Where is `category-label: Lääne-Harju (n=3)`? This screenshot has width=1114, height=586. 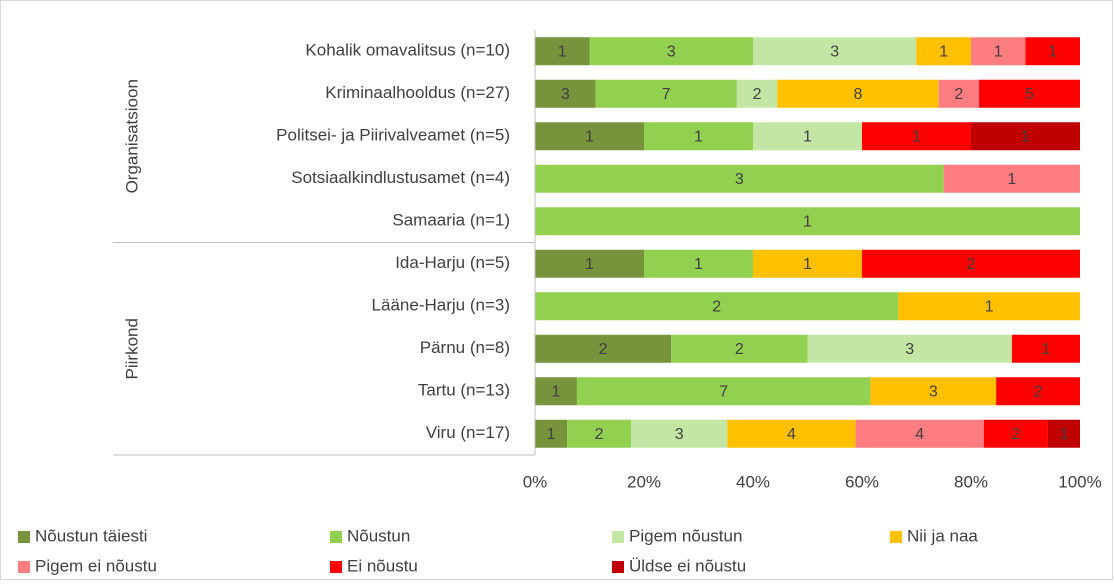
category-label: Lääne-Harju (n=3) is located at coordinates (441, 305).